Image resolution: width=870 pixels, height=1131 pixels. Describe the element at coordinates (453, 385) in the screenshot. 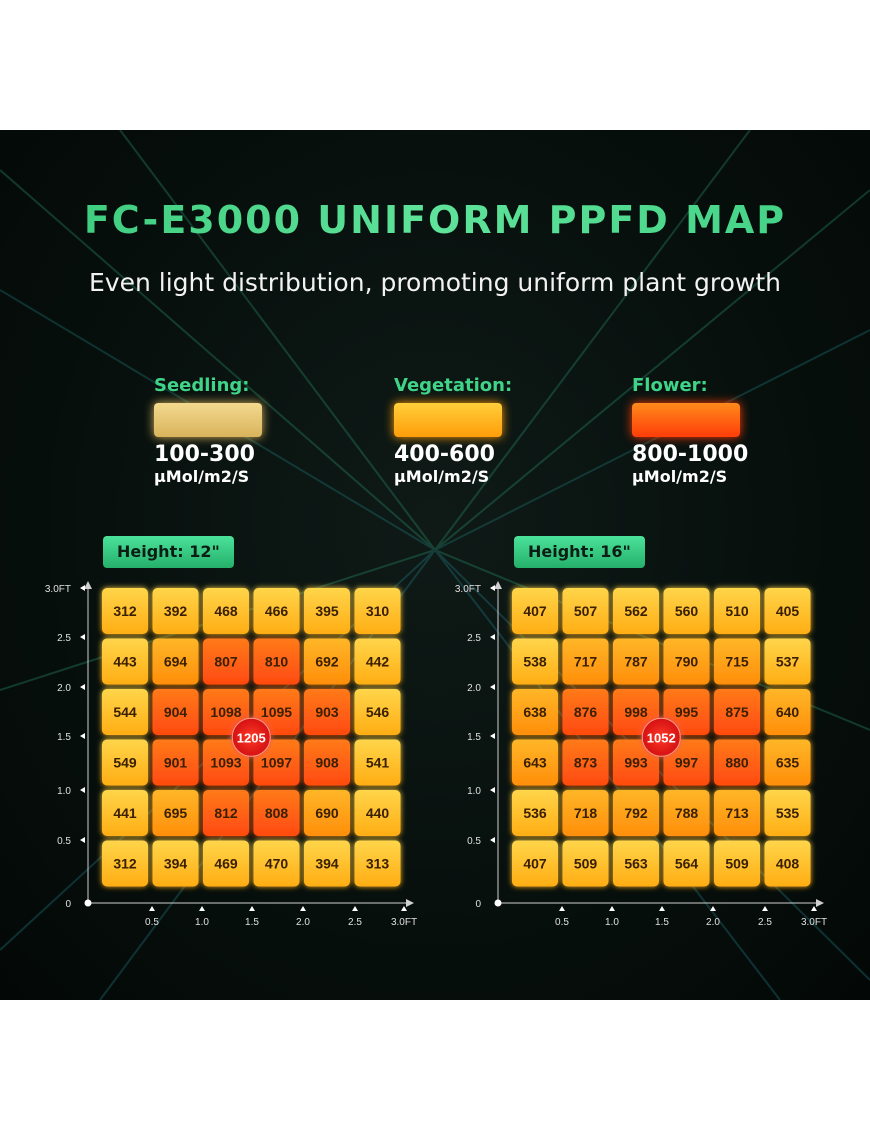

I see `legend-name: Vegetation:` at that location.